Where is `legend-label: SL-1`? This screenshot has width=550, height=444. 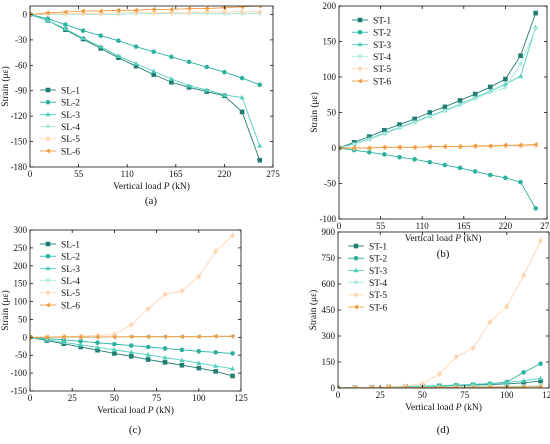 legend-label: SL-1 is located at coordinates (70, 91).